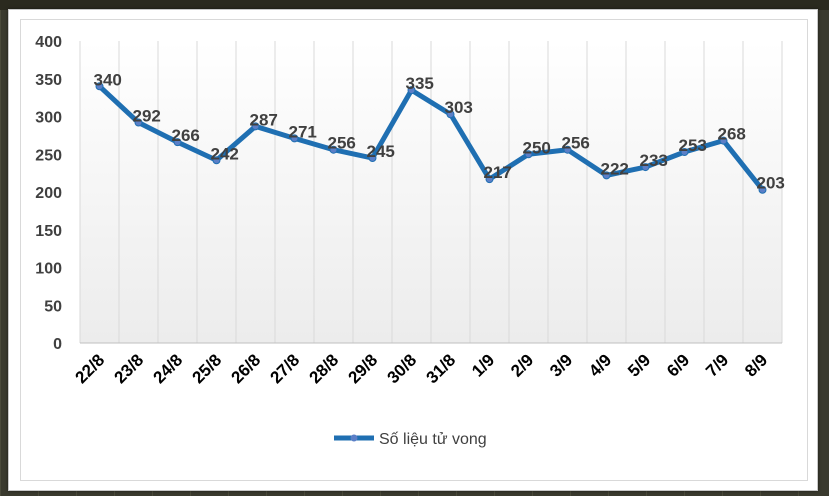 Image resolution: width=829 pixels, height=496 pixels. I want to click on data-label: 217, so click(498, 172).